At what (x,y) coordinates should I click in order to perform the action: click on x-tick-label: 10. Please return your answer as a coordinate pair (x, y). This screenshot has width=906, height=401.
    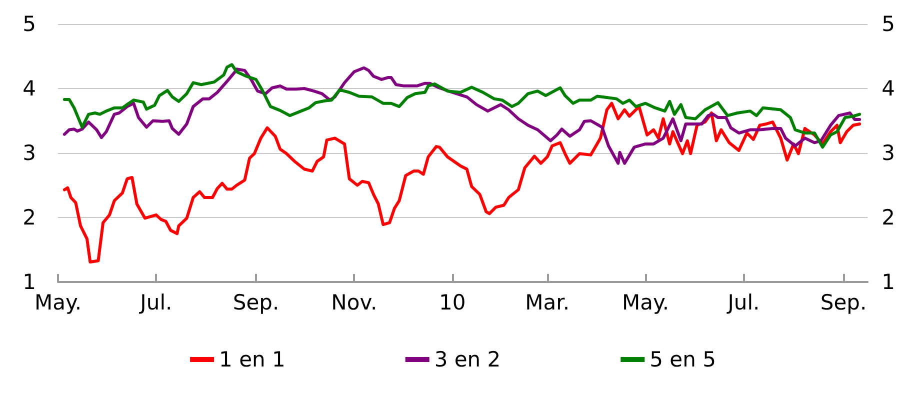
    Looking at the image, I should click on (452, 302).